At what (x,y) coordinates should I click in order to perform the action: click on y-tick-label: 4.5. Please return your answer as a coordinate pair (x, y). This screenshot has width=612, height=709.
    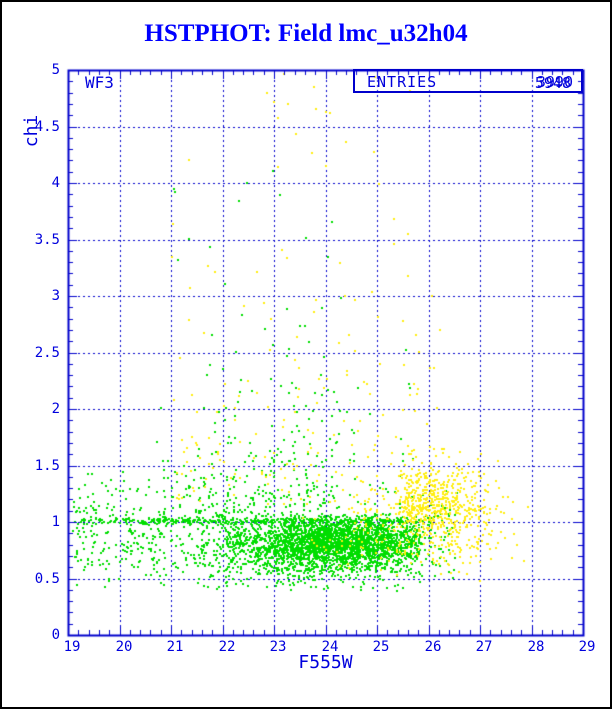
    Looking at the image, I should click on (47, 127).